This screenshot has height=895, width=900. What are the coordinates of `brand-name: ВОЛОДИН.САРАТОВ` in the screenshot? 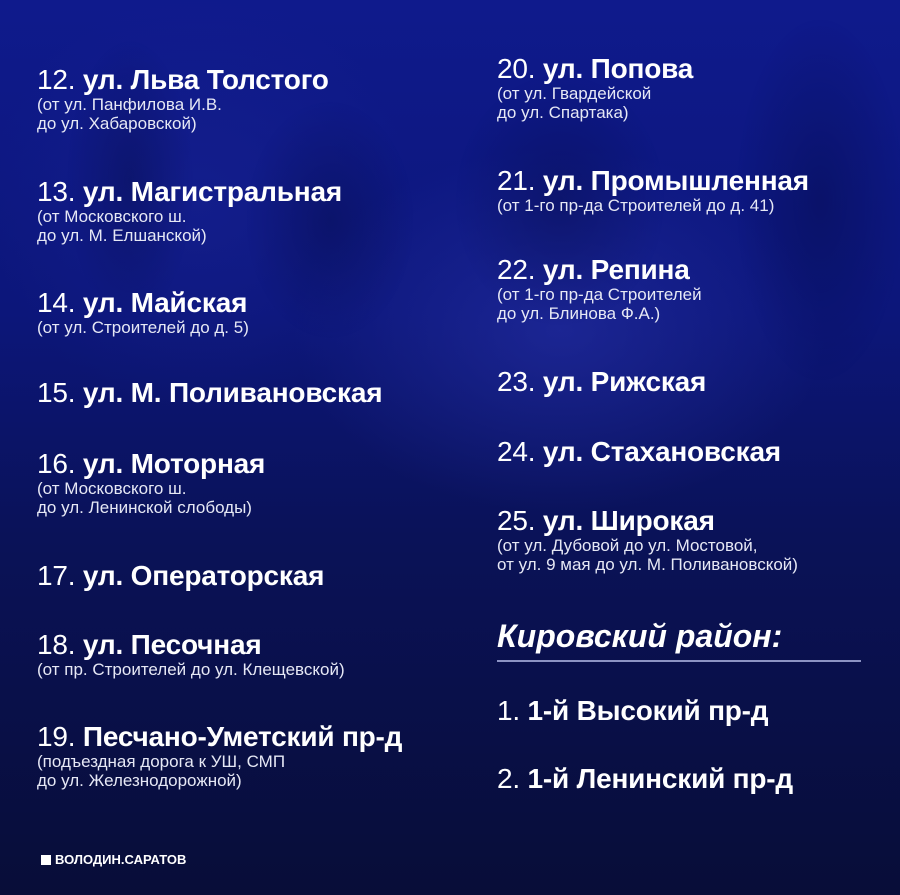 It's located at (121, 859).